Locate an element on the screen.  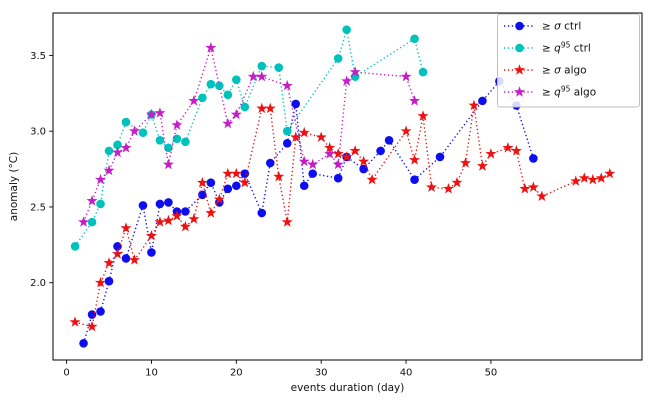
legend-item: ≥ q95 algo is located at coordinates (550, 92).